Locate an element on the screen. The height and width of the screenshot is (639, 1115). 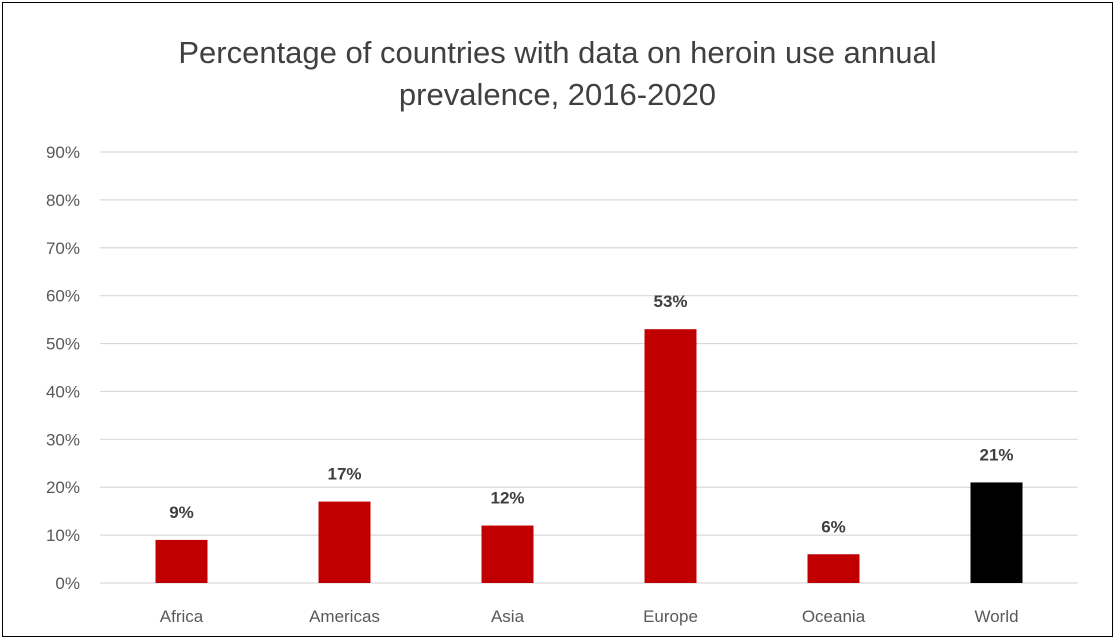
bar-europe is located at coordinates (670, 456).